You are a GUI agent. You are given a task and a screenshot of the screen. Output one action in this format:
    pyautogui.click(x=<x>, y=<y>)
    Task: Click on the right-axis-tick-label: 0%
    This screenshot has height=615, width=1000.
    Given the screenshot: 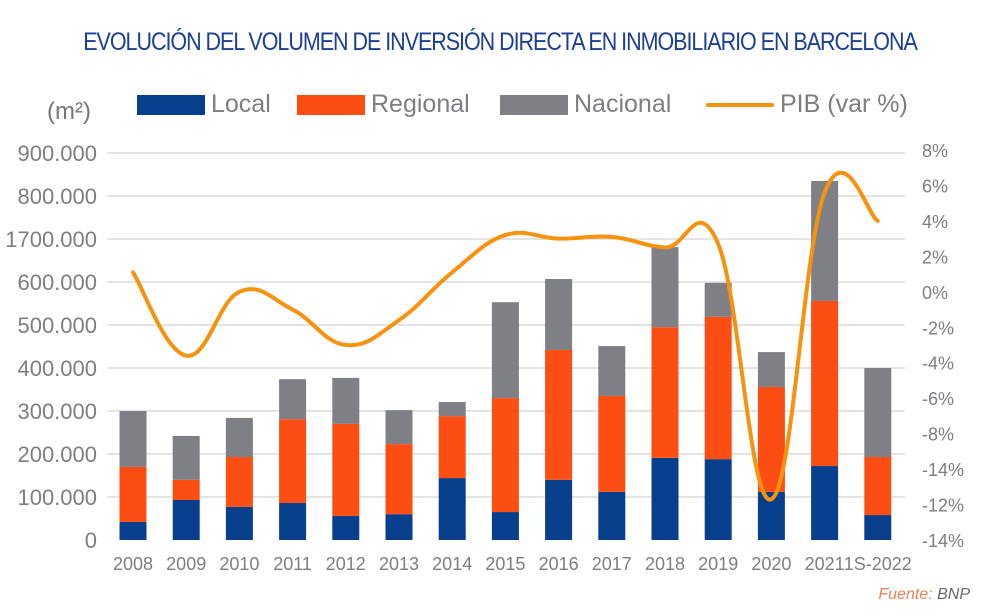 What is the action you would take?
    pyautogui.click(x=935, y=293)
    